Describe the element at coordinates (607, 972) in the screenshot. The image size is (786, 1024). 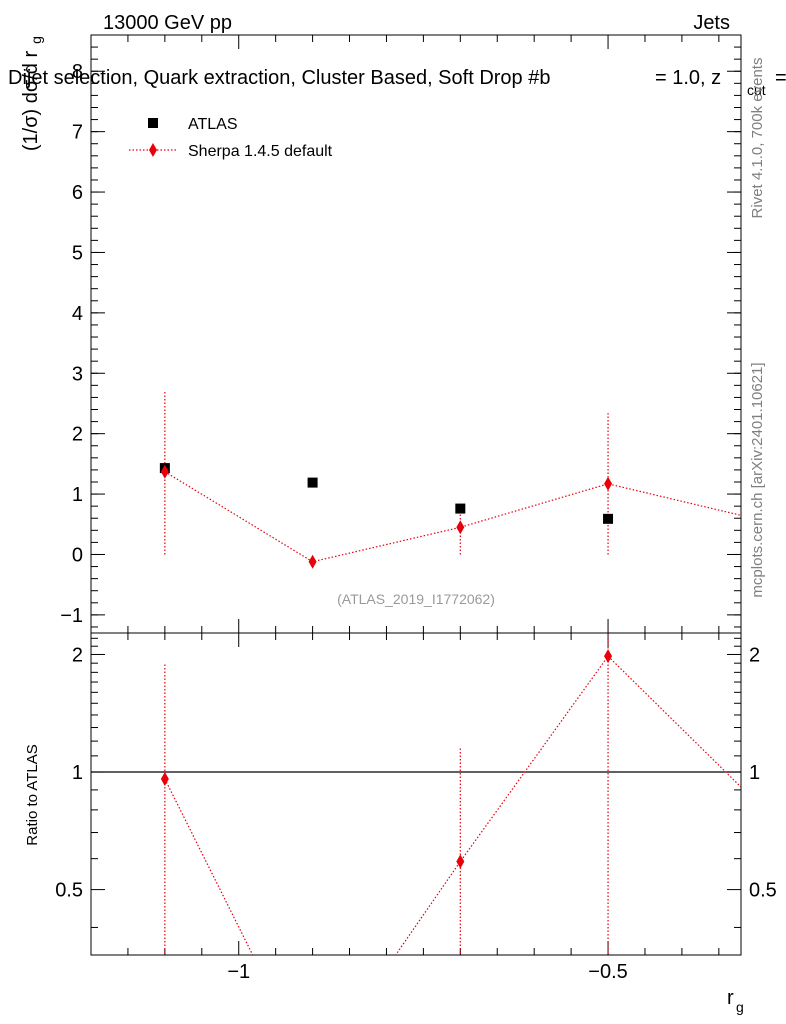
I see `ratio-xtick-label: −0.5` at that location.